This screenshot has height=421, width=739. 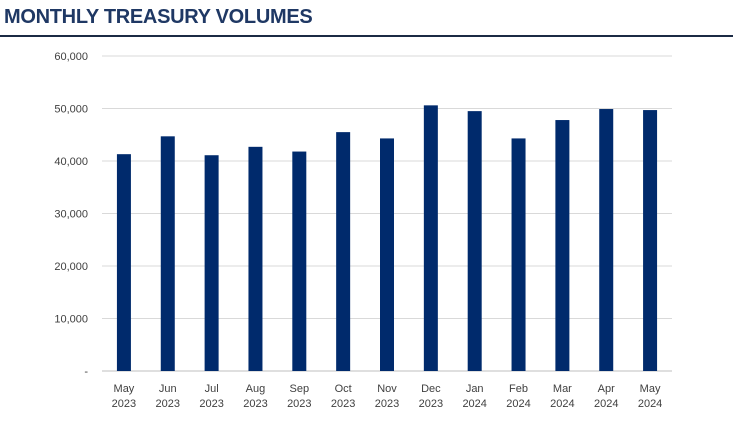 I want to click on y-tick-label: 30,000, so click(x=71, y=215).